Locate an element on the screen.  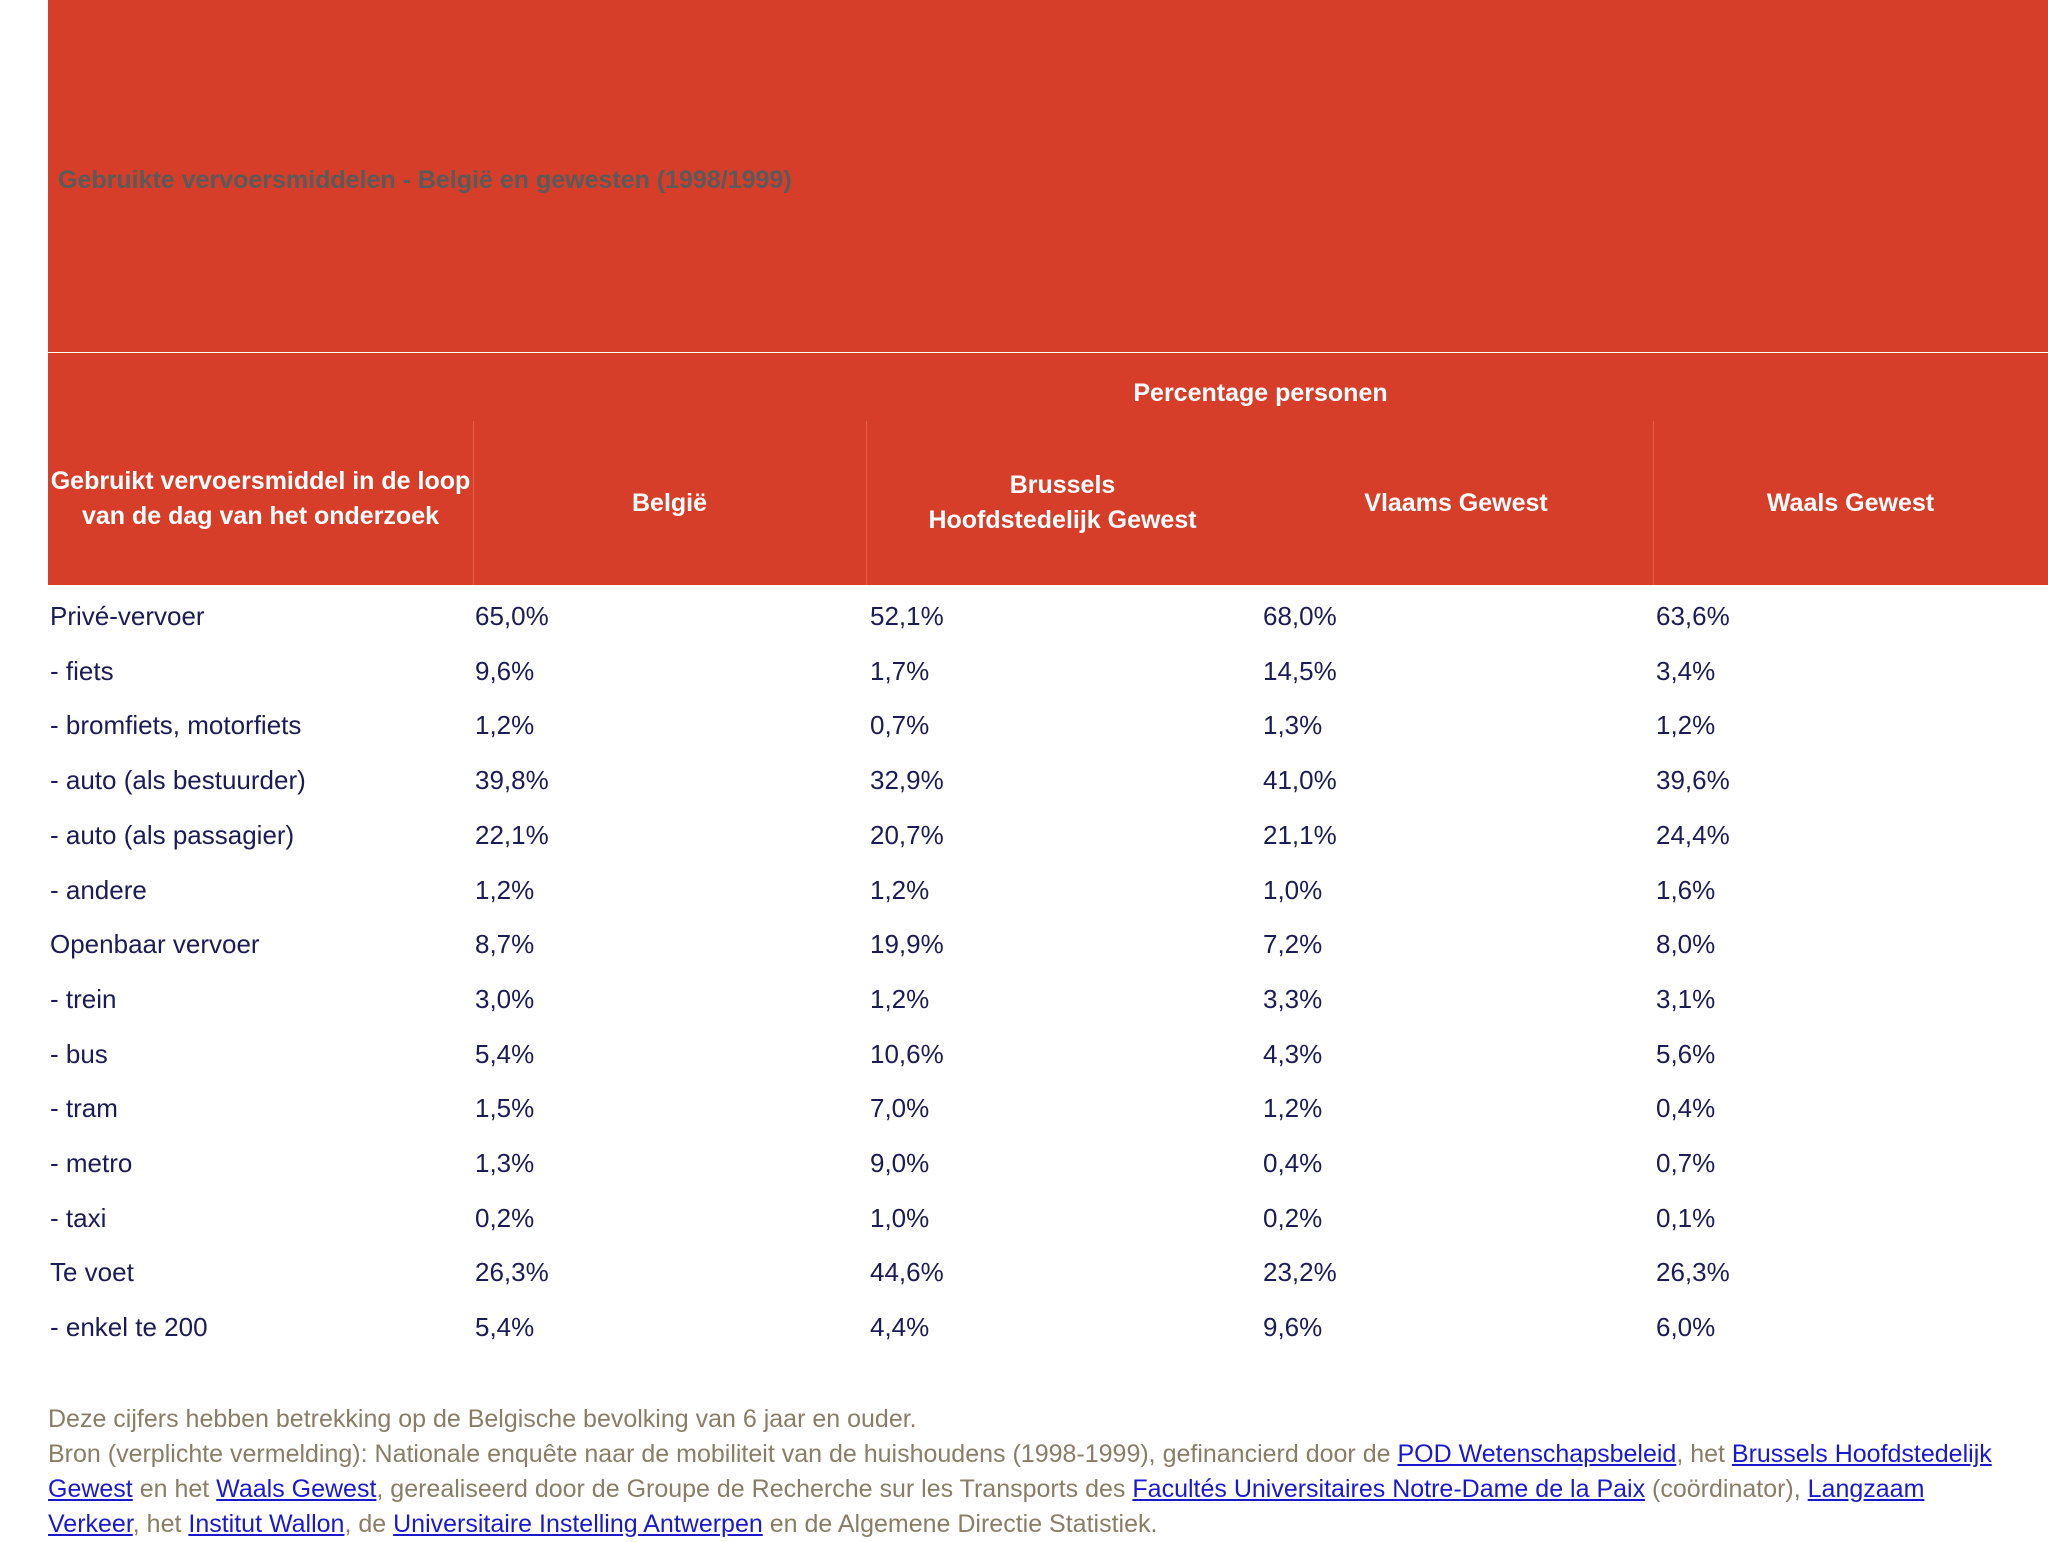
cell-value: 65,0% is located at coordinates (512, 616).